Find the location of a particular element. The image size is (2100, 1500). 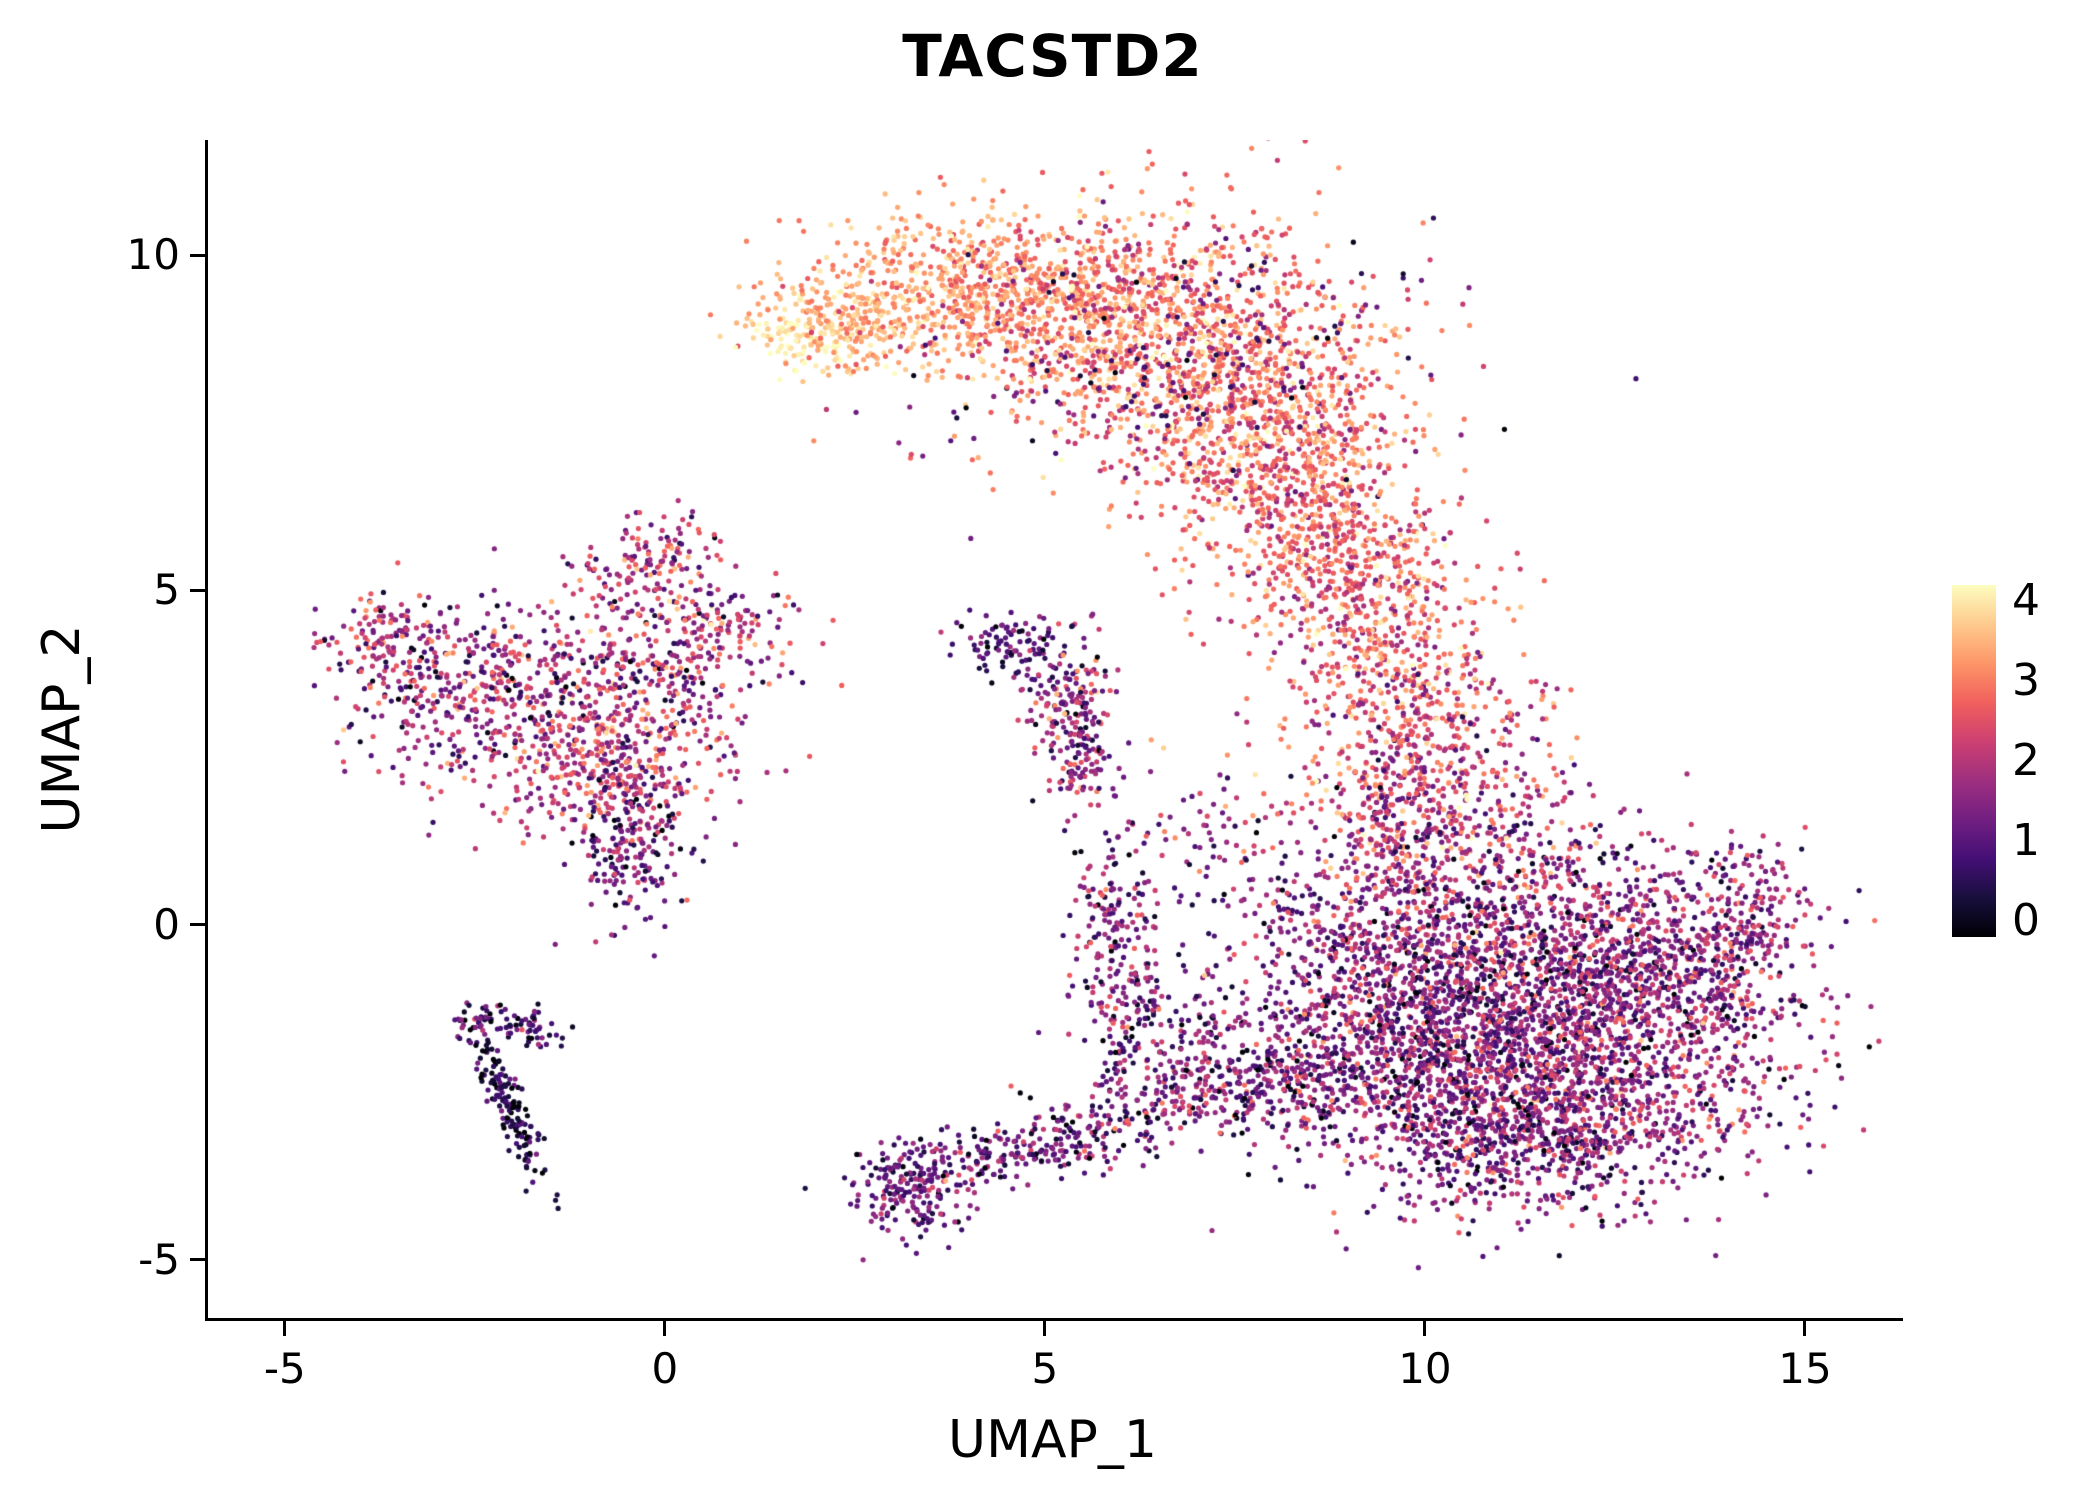

x-tick-label: 15 is located at coordinates (1805, 1368).